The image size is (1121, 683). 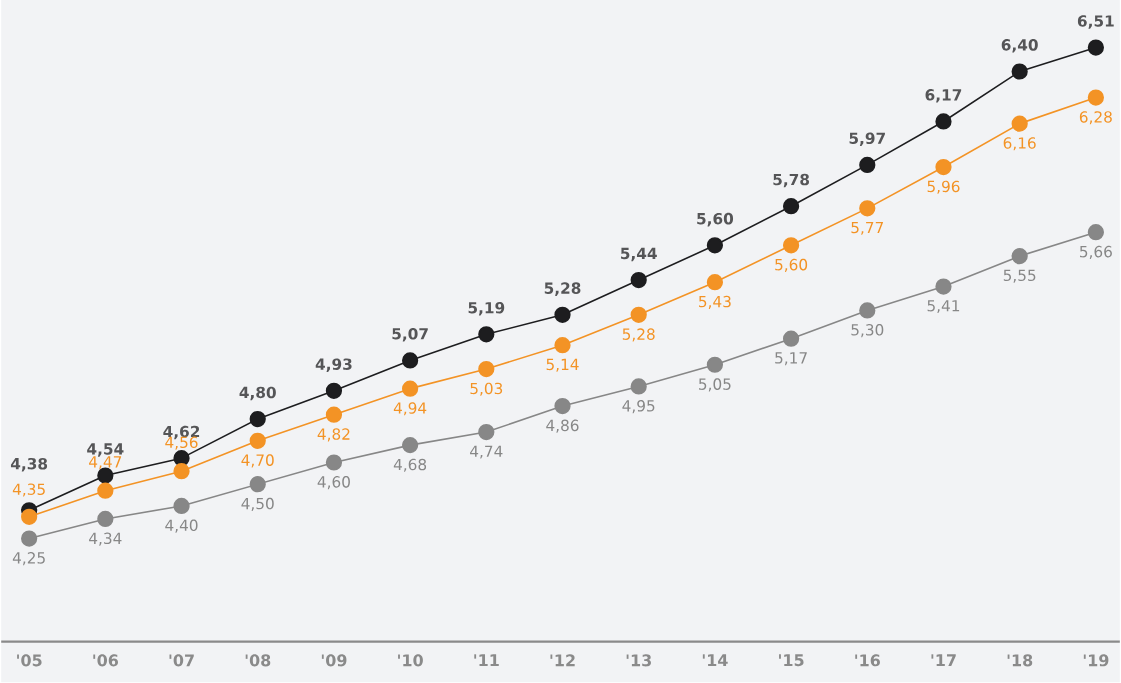 What do you see at coordinates (867, 660) in the screenshot?
I see `x-tick-label: '16` at bounding box center [867, 660].